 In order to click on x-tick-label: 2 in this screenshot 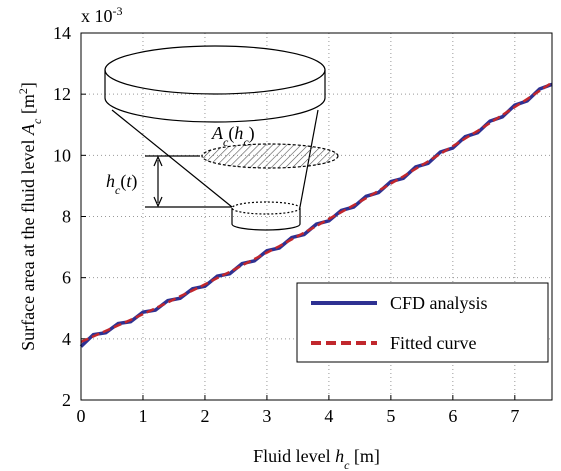, I will do `click(204, 416)`.